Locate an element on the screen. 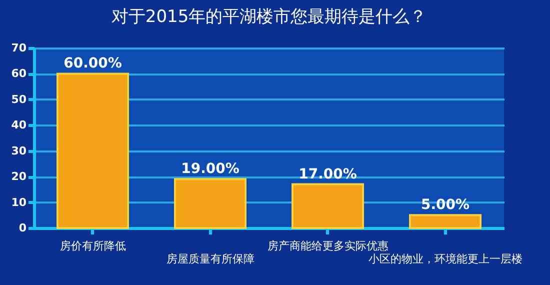 This screenshot has height=285, width=550. y-tick-label: 70 is located at coordinates (19, 48).